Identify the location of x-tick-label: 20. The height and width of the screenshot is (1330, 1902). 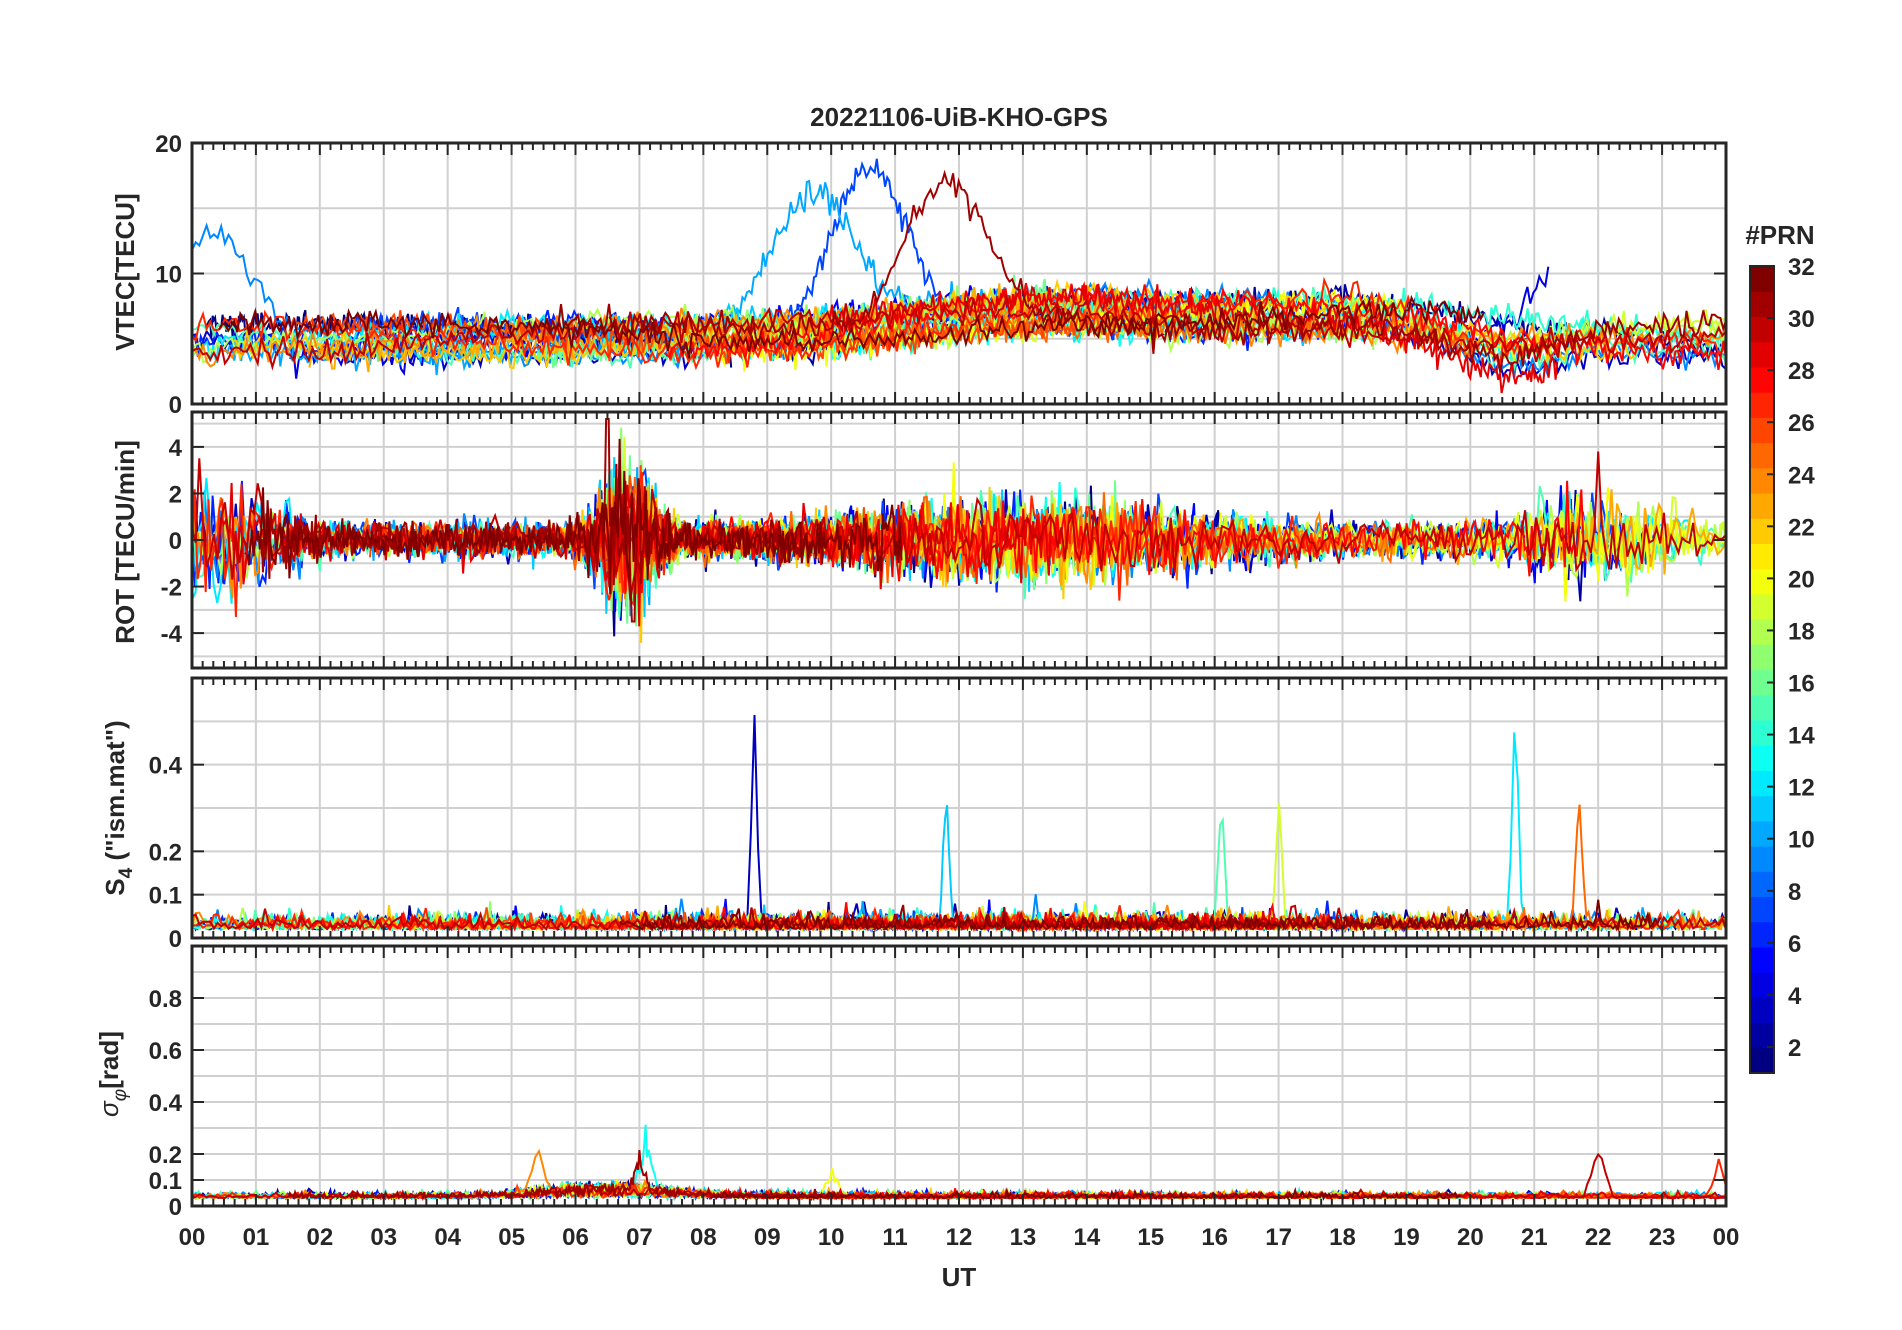
(1470, 1237).